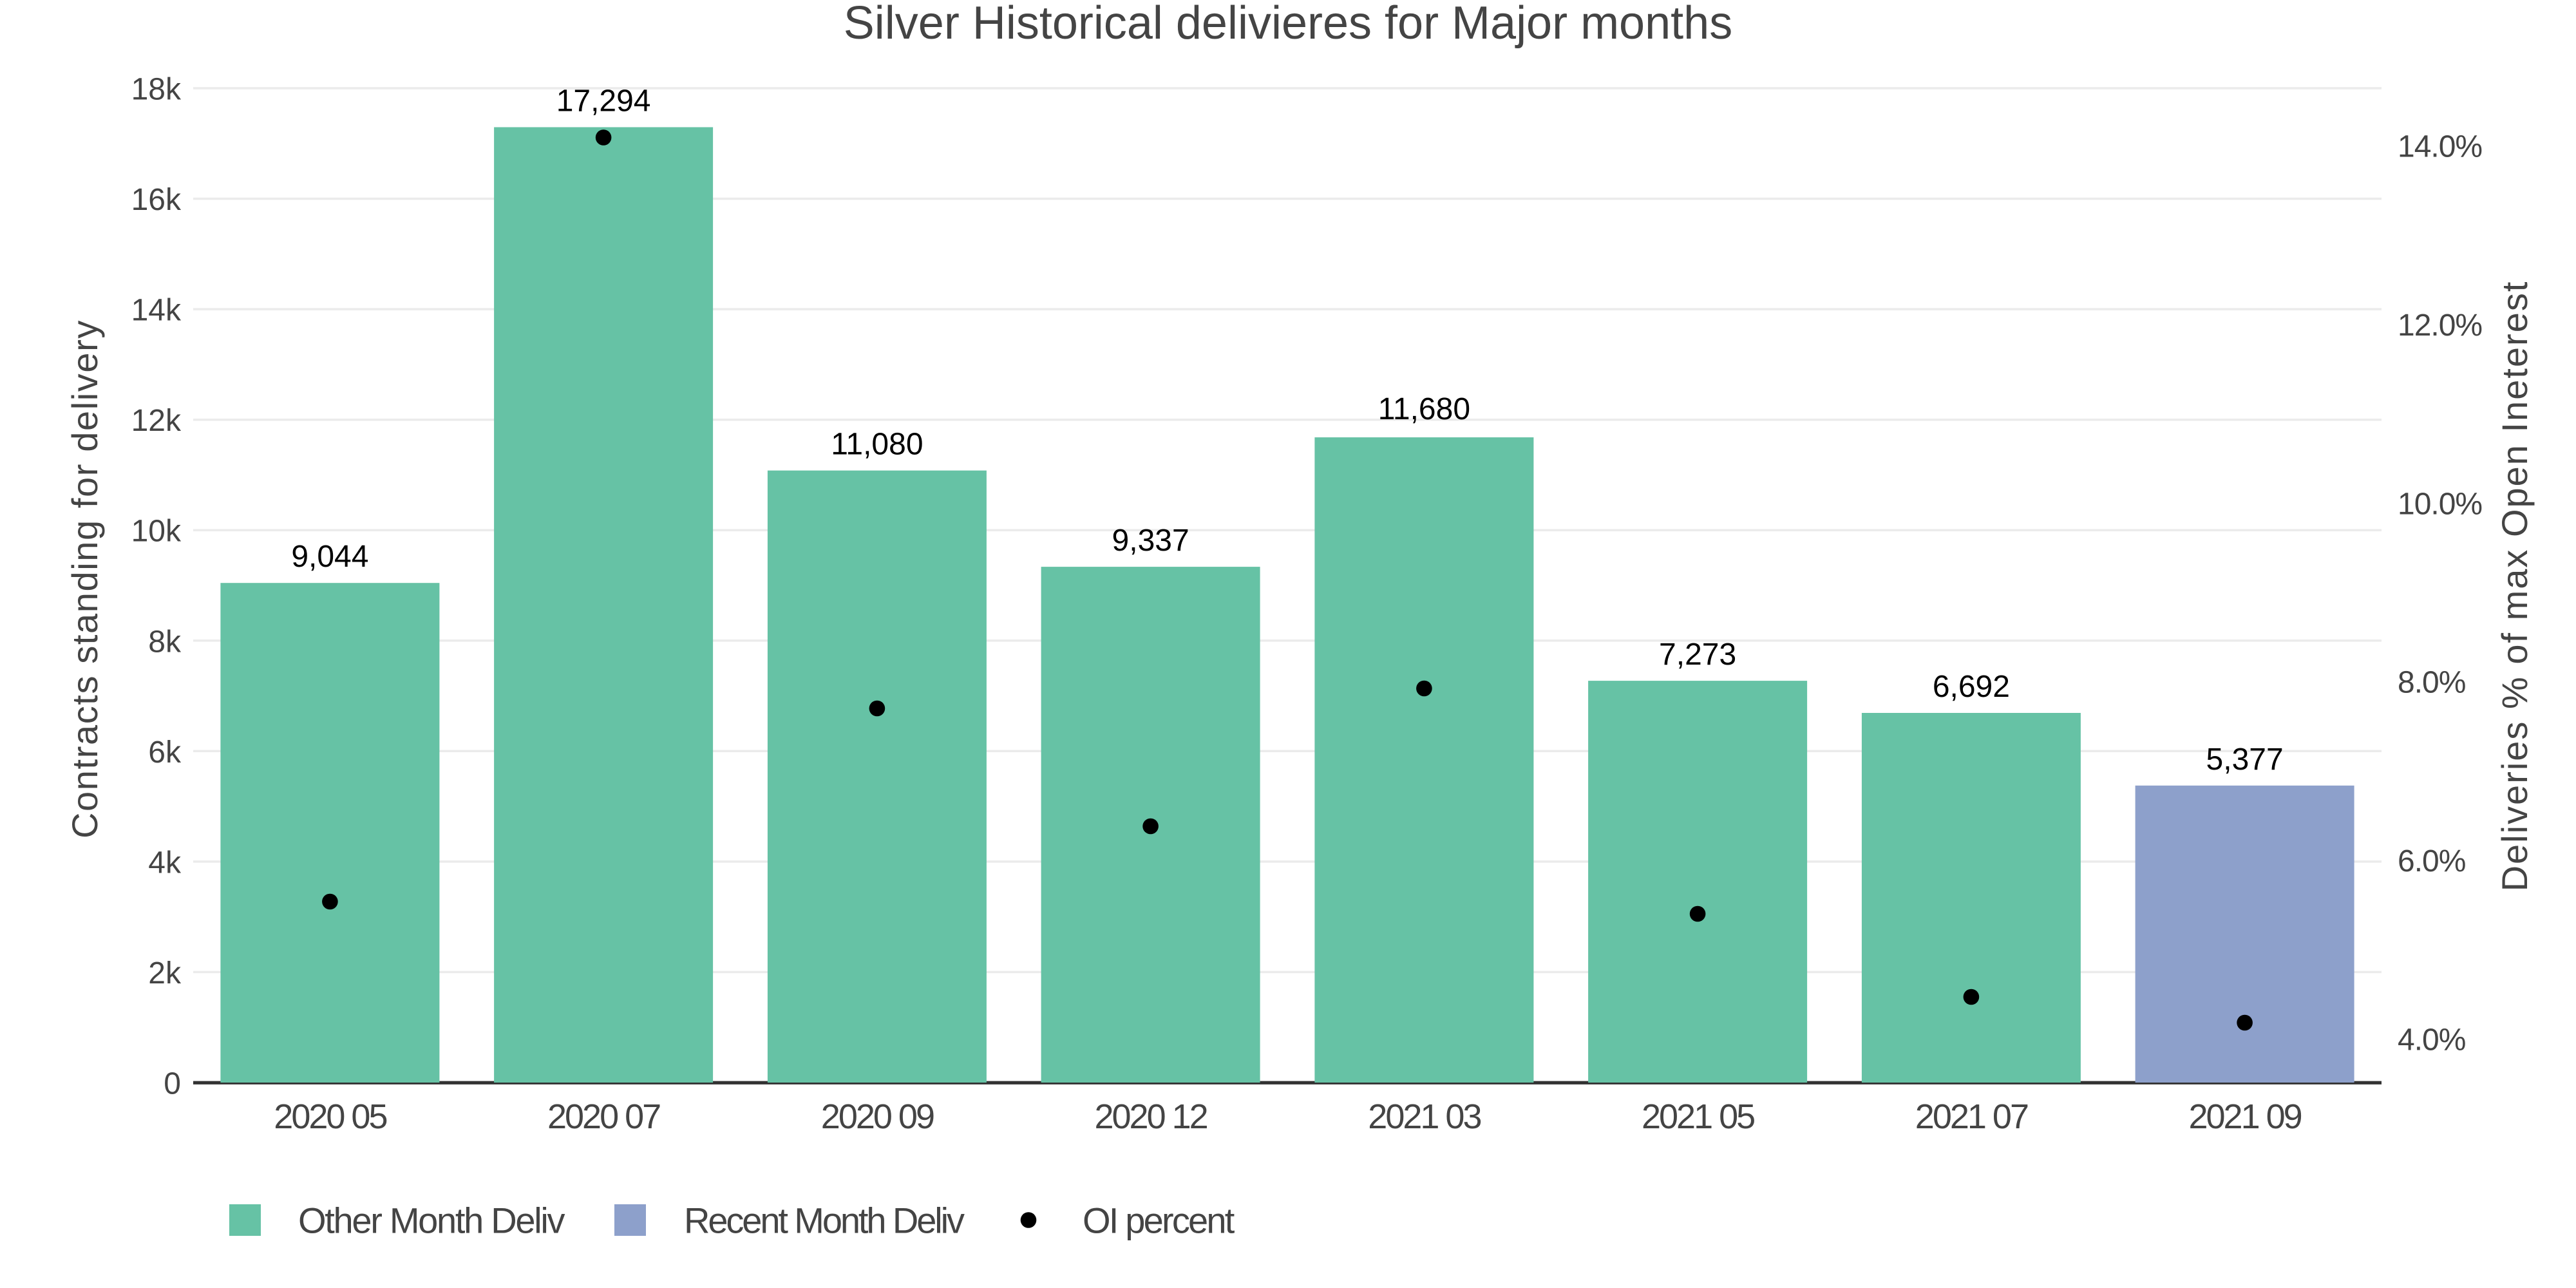 This screenshot has width=2576, height=1288. I want to click on svg-text: 11,080, so click(877, 445).